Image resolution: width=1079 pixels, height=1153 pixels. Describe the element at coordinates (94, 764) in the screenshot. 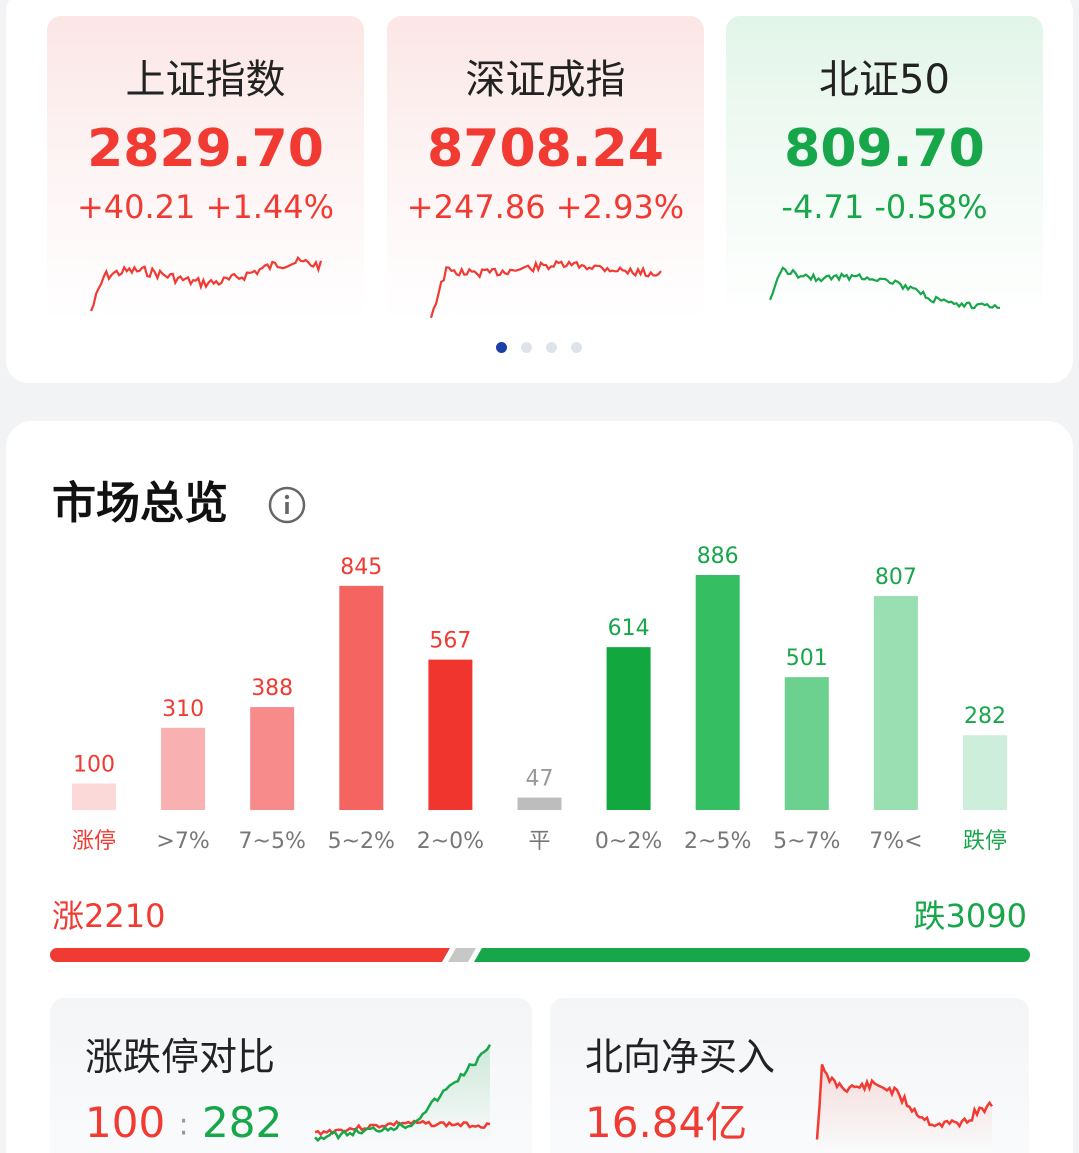

I see `bar-value-label: 100` at that location.